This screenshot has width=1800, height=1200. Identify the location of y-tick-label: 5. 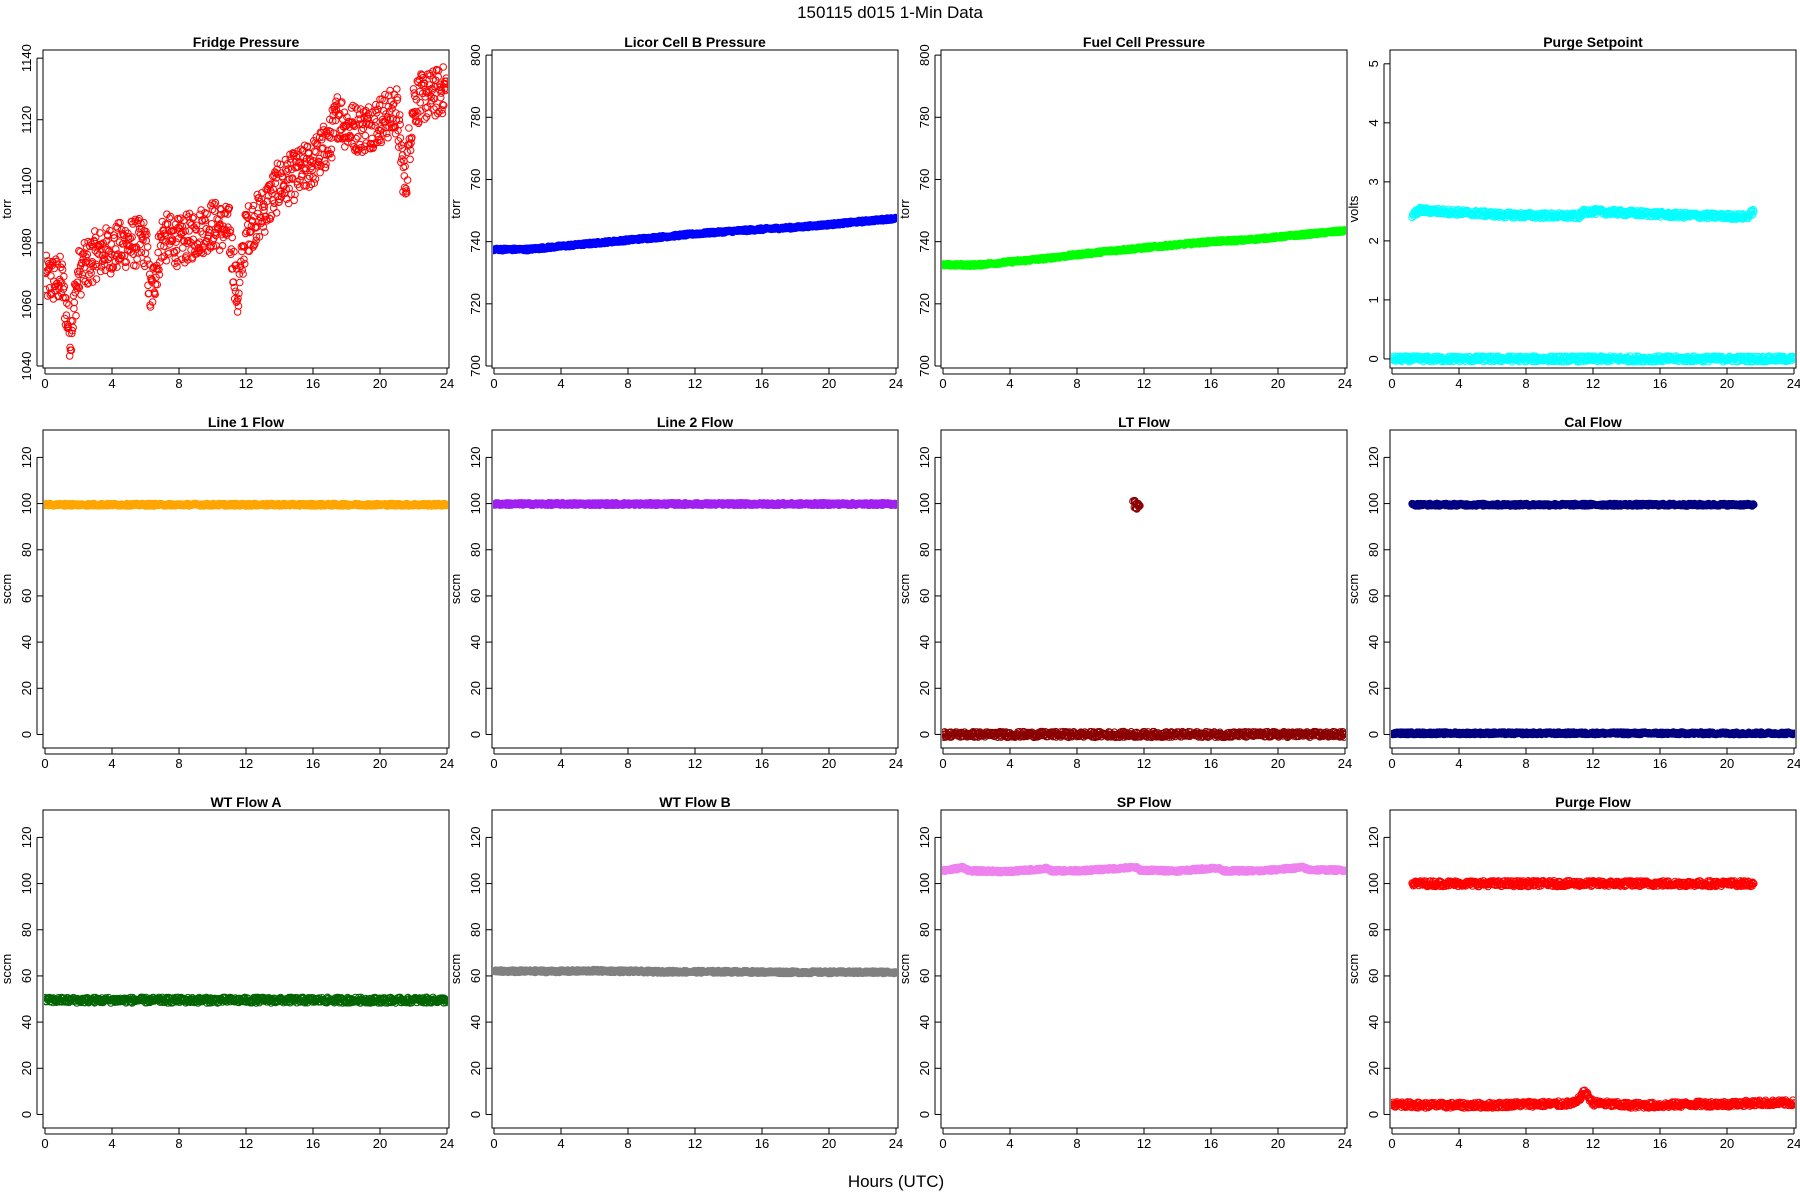
(1373, 63).